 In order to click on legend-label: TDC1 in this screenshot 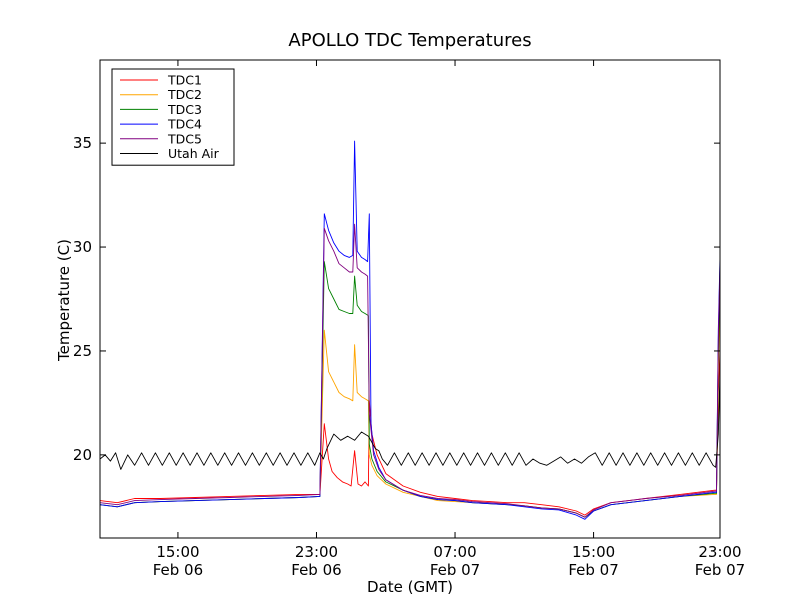, I will do `click(184, 80)`.